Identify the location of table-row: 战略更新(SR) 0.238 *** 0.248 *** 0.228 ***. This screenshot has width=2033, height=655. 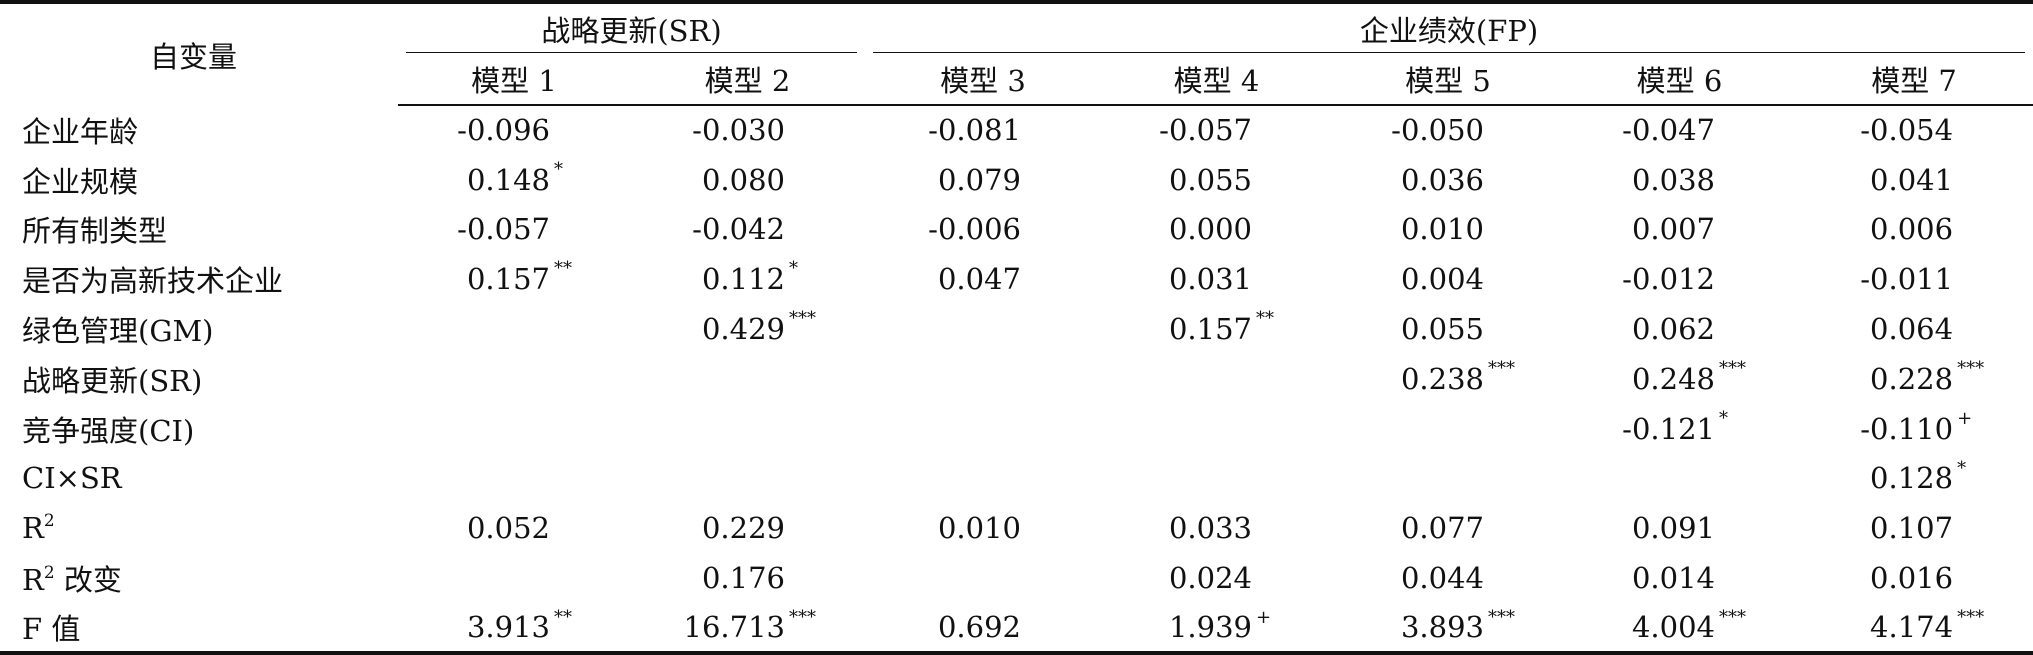
(1016, 379).